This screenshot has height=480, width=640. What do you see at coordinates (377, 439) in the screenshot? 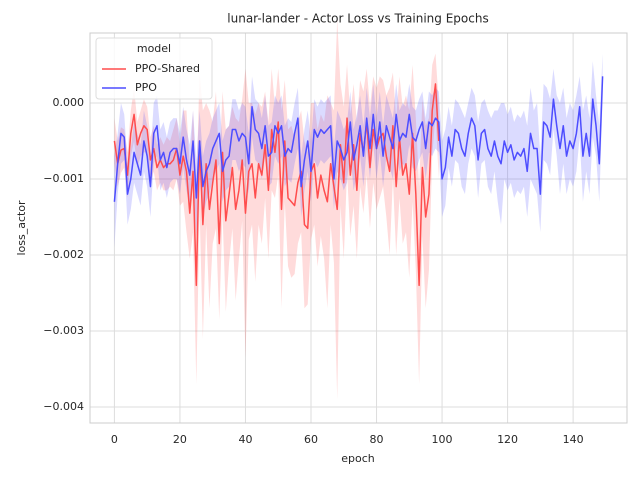
I see `x-tick-label: 80` at bounding box center [377, 439].